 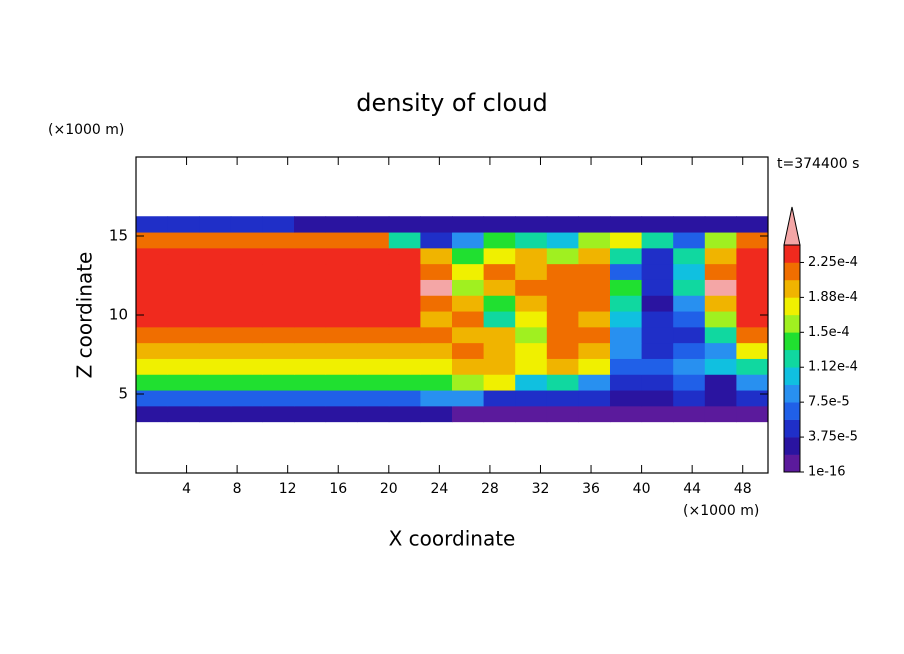 What do you see at coordinates (389, 489) in the screenshot?
I see `x-tick-label: 20` at bounding box center [389, 489].